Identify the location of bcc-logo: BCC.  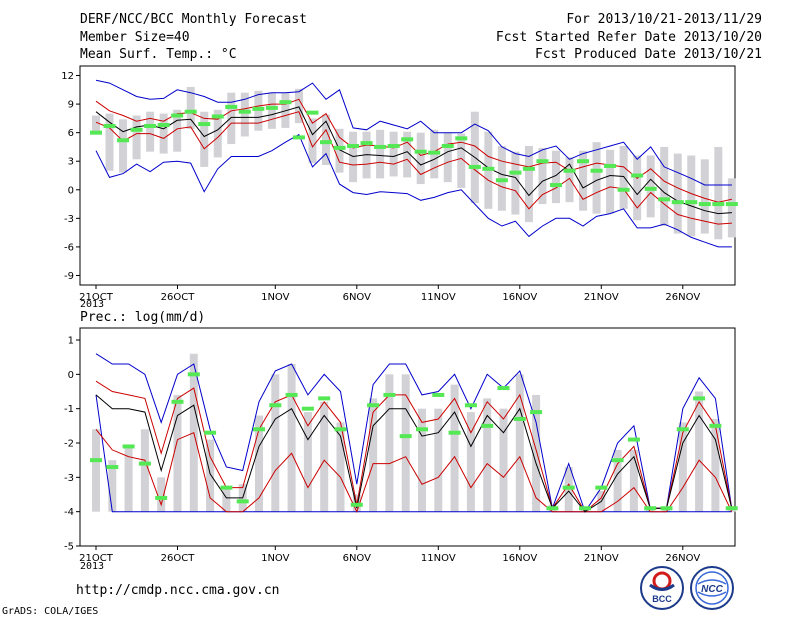
(662, 588).